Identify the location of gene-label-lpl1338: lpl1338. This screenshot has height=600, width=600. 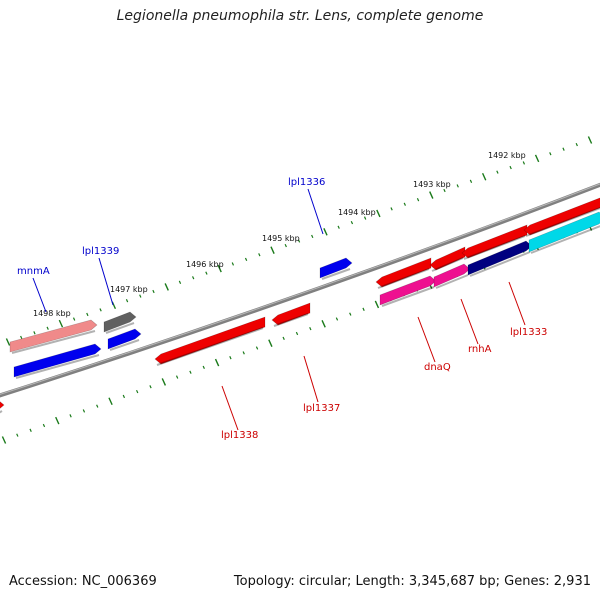
(239, 435).